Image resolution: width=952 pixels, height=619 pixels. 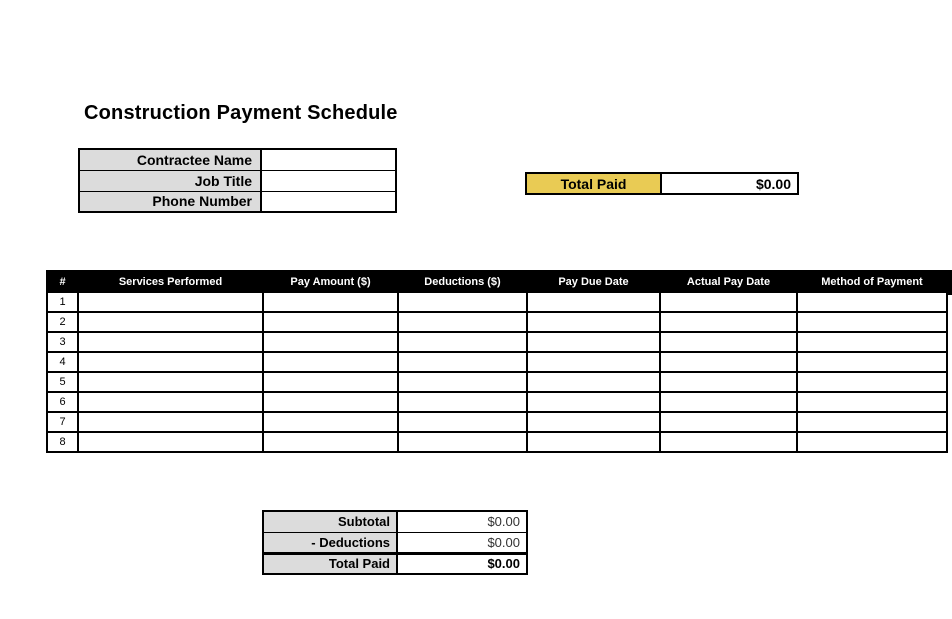 I want to click on info-row-contractee-name: Contractee Name, so click(x=237, y=159).